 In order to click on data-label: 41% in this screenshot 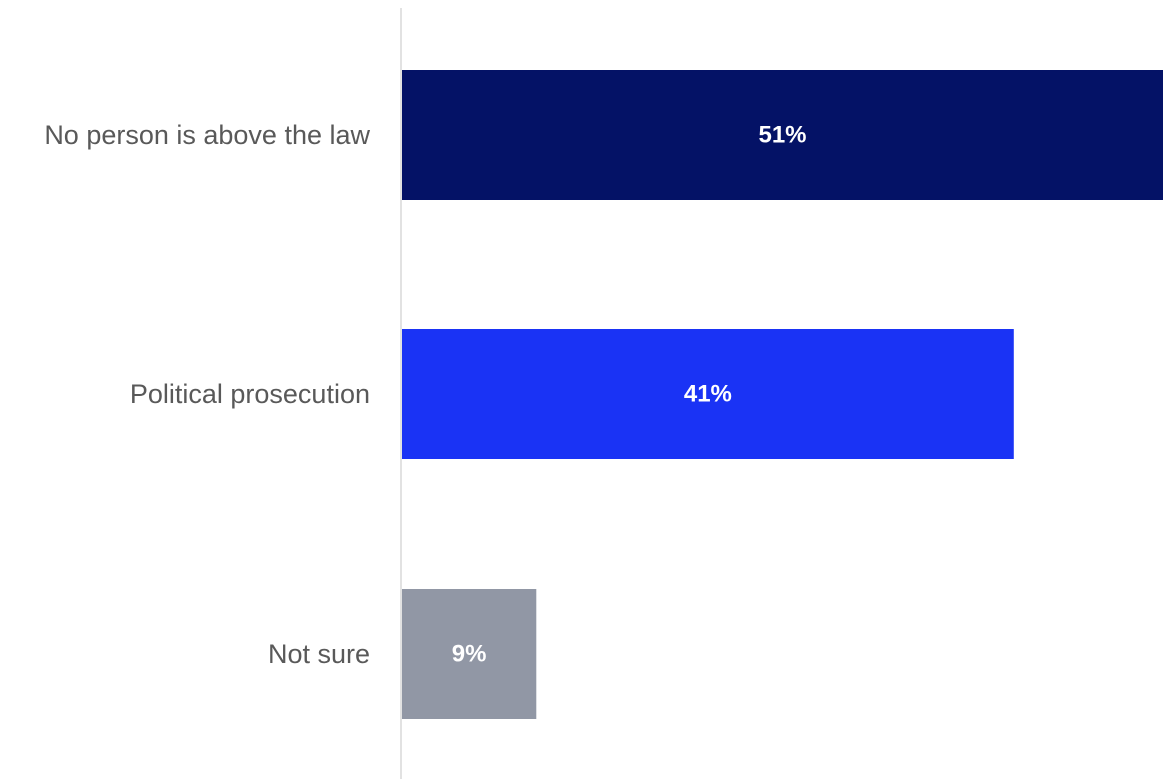, I will do `click(708, 394)`.